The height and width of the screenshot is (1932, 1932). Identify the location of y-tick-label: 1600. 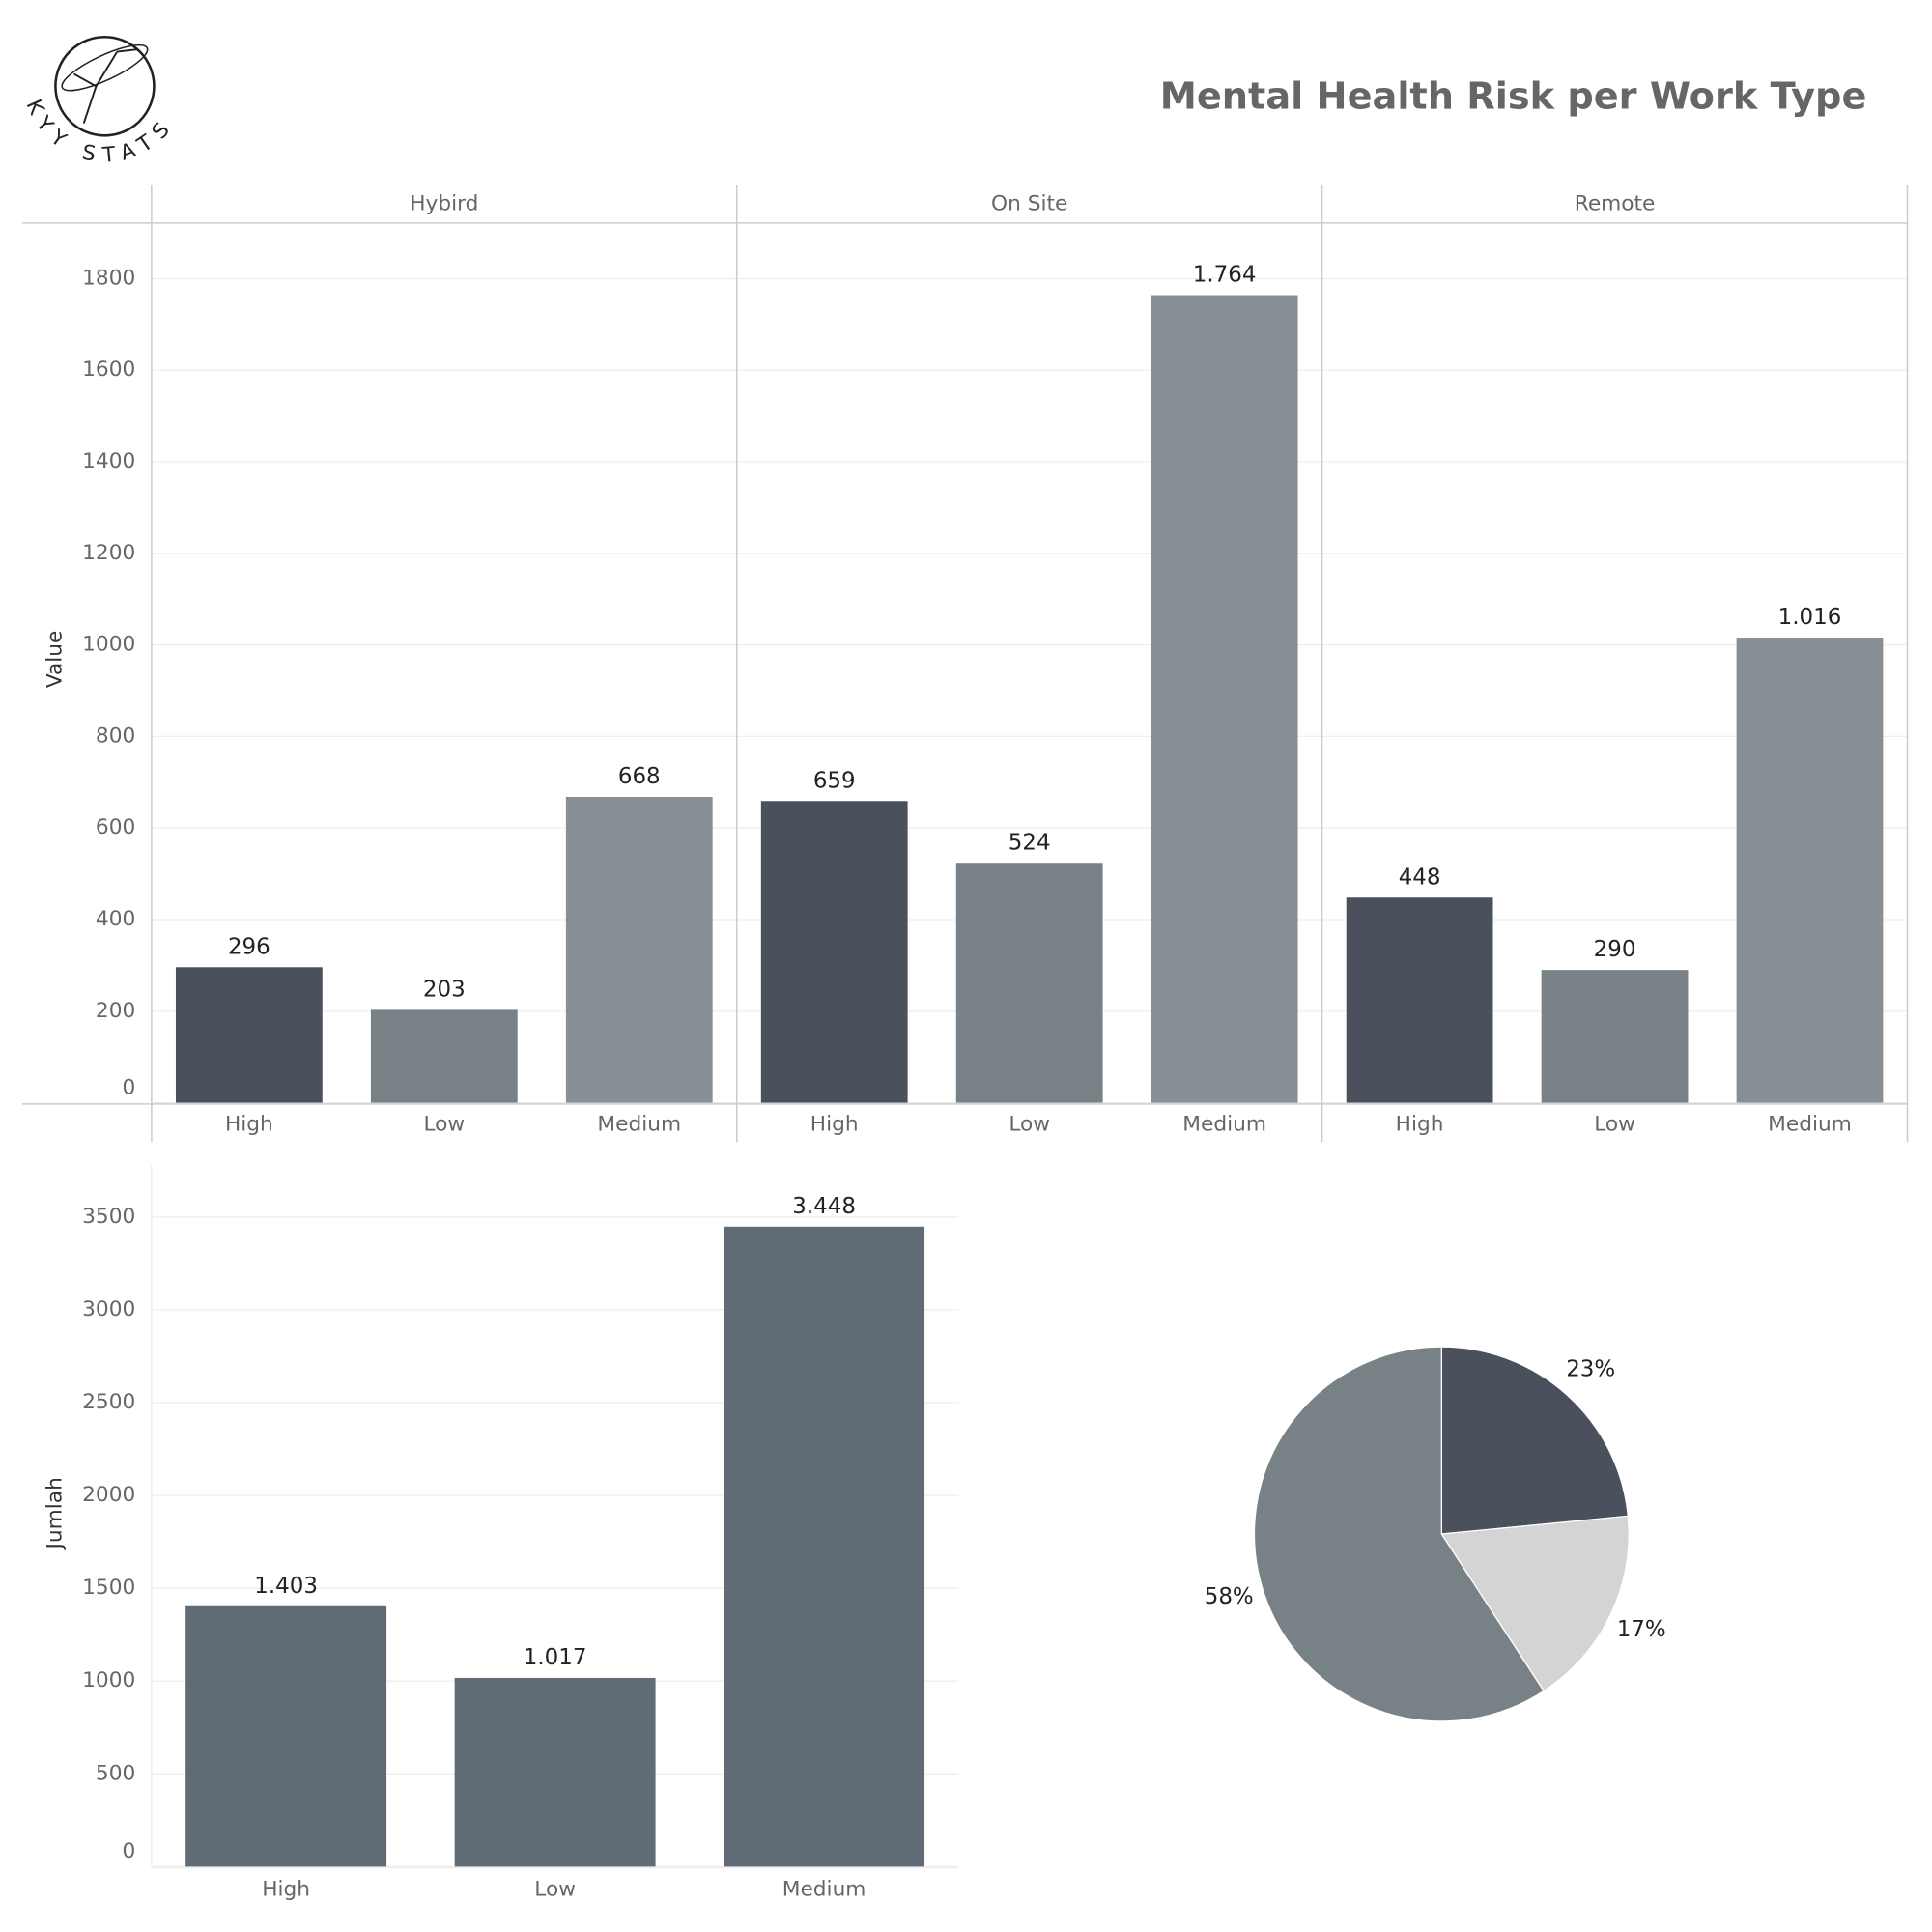
(108, 369).